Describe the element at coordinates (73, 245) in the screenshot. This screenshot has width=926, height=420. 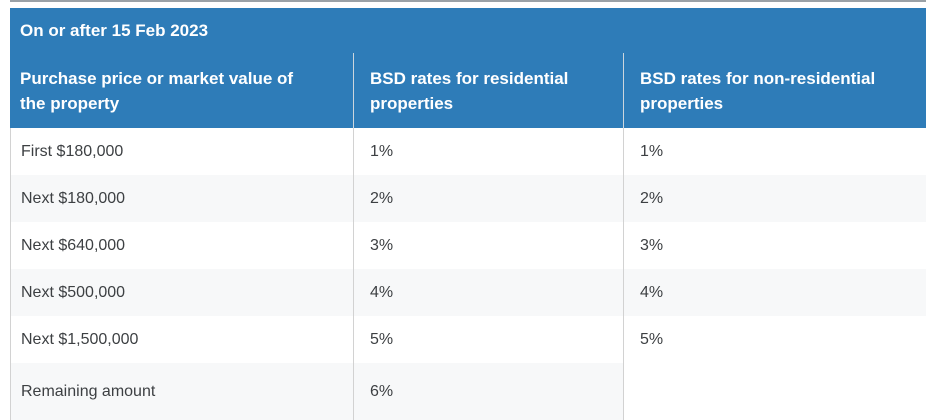
I see `tier-cell: Next $640,000` at that location.